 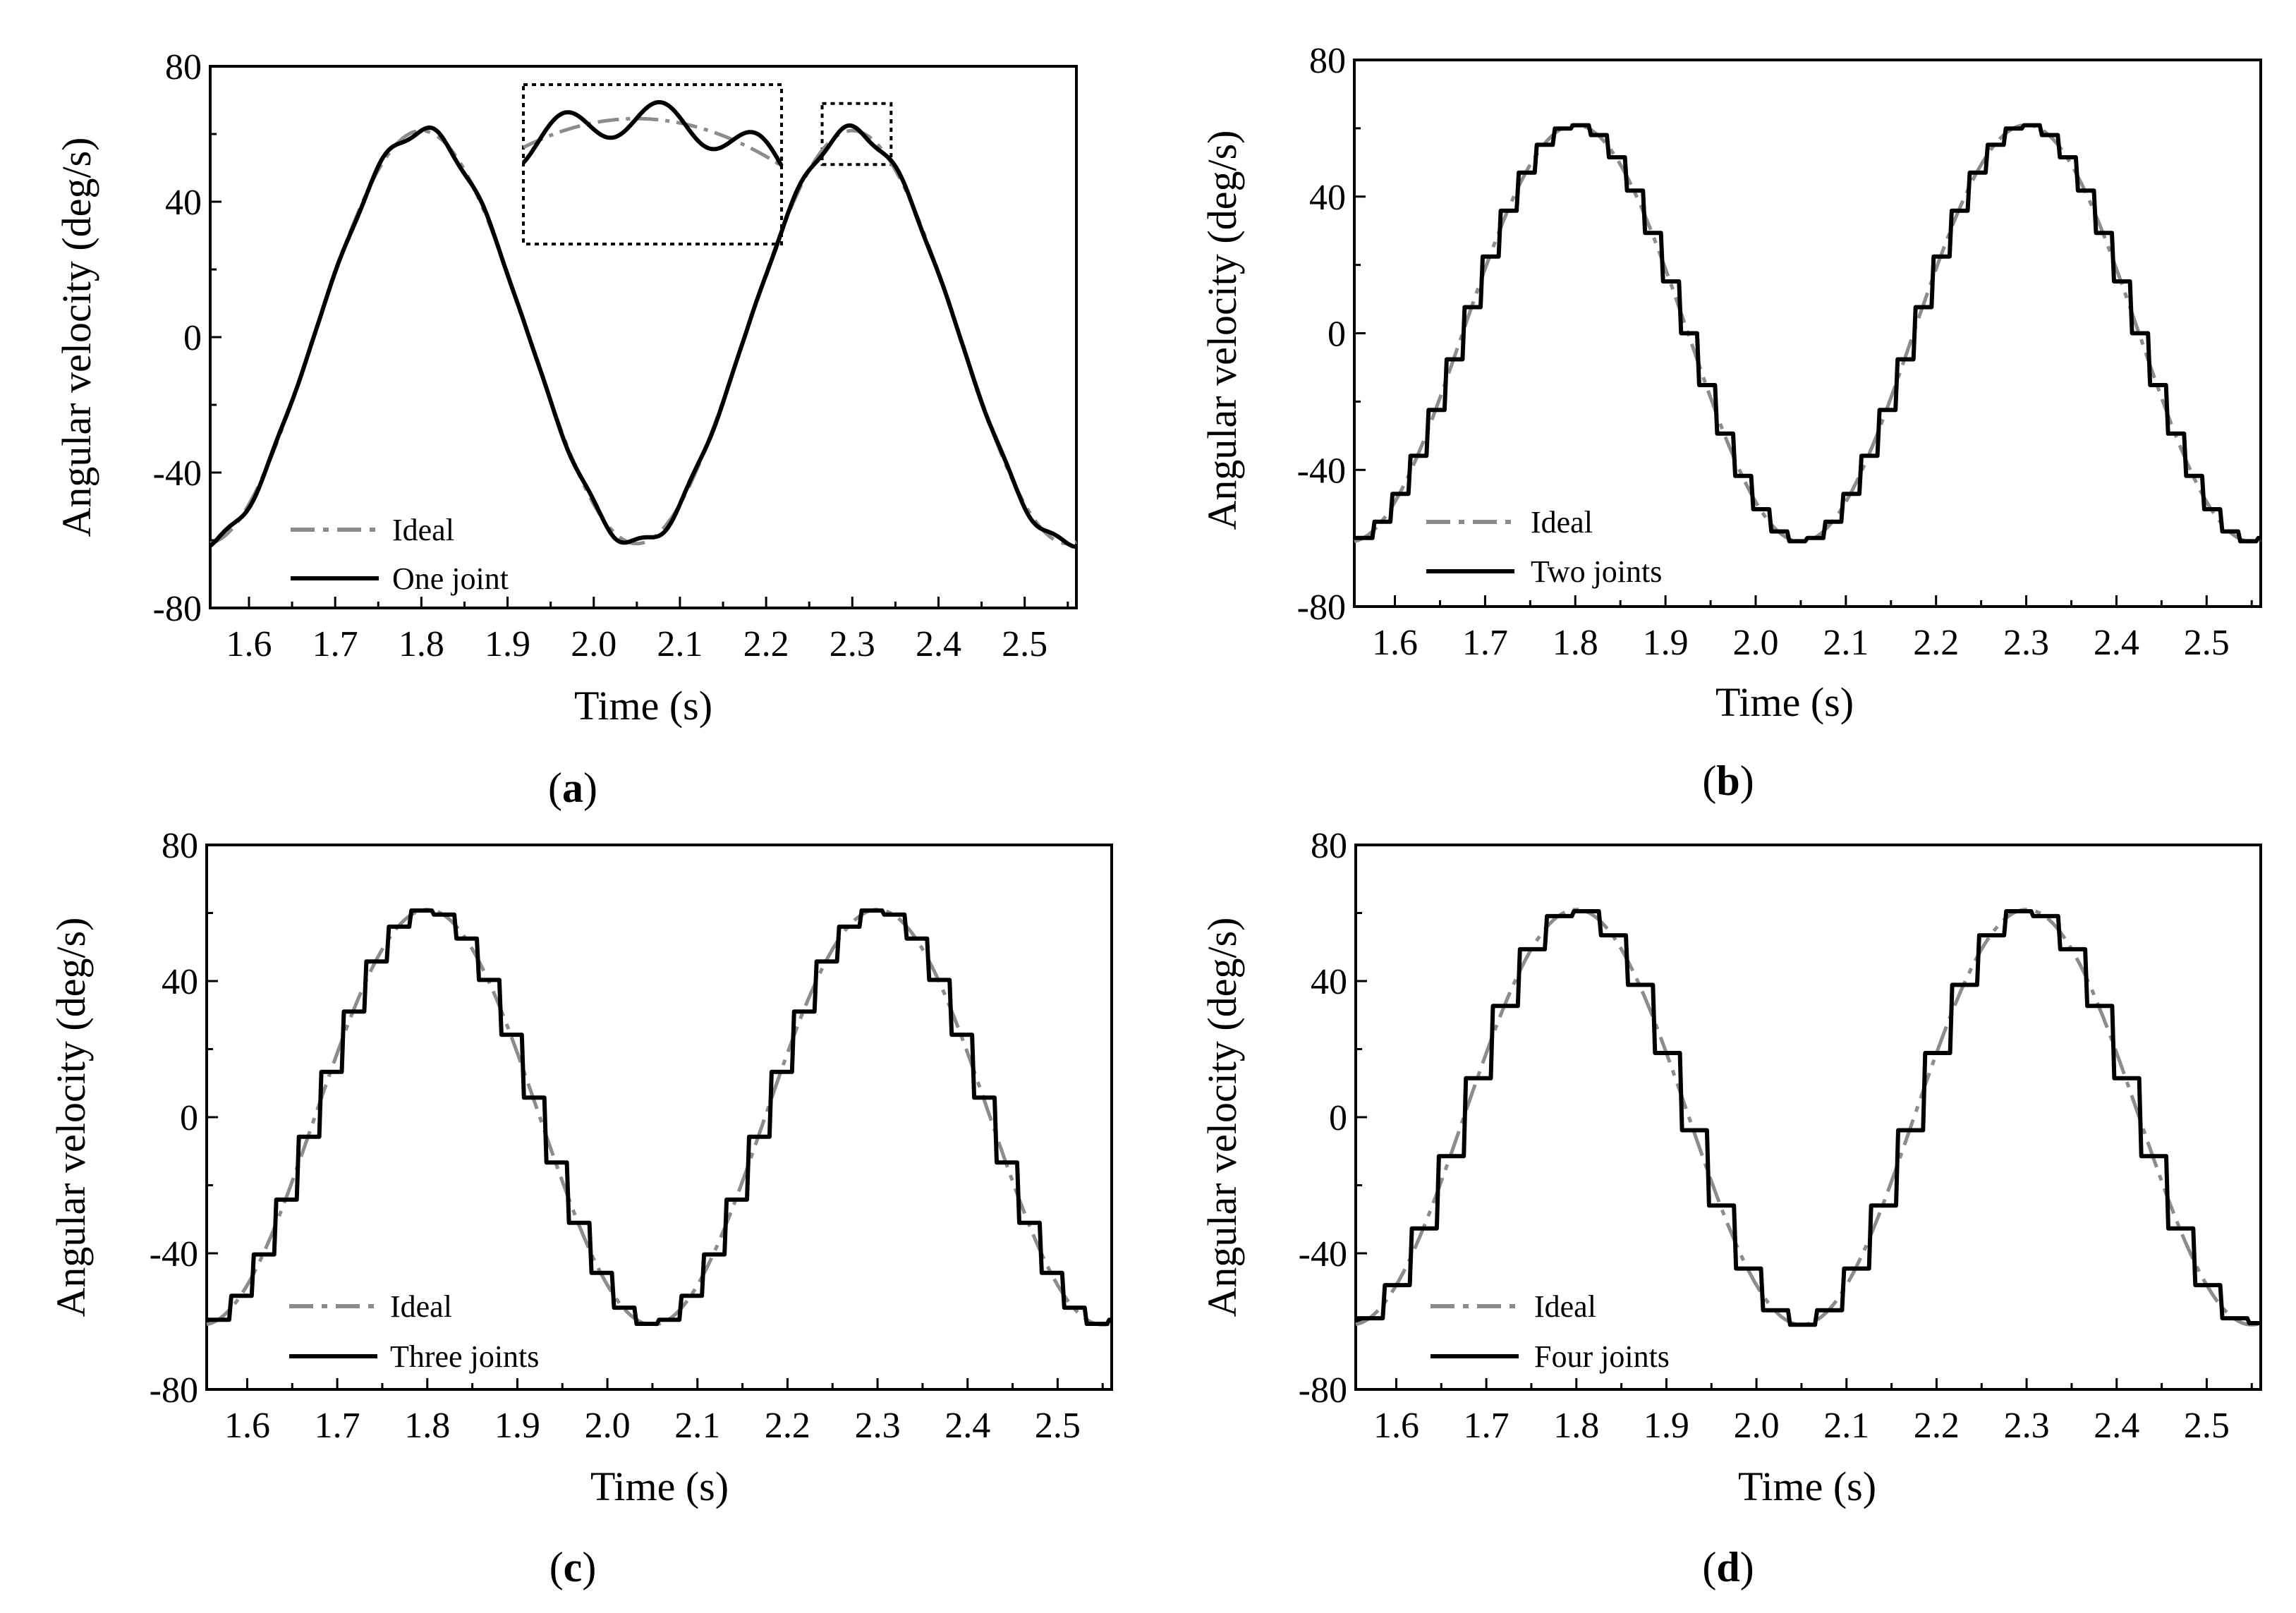 I want to click on panel-label-d: (d), so click(x=1728, y=1567).